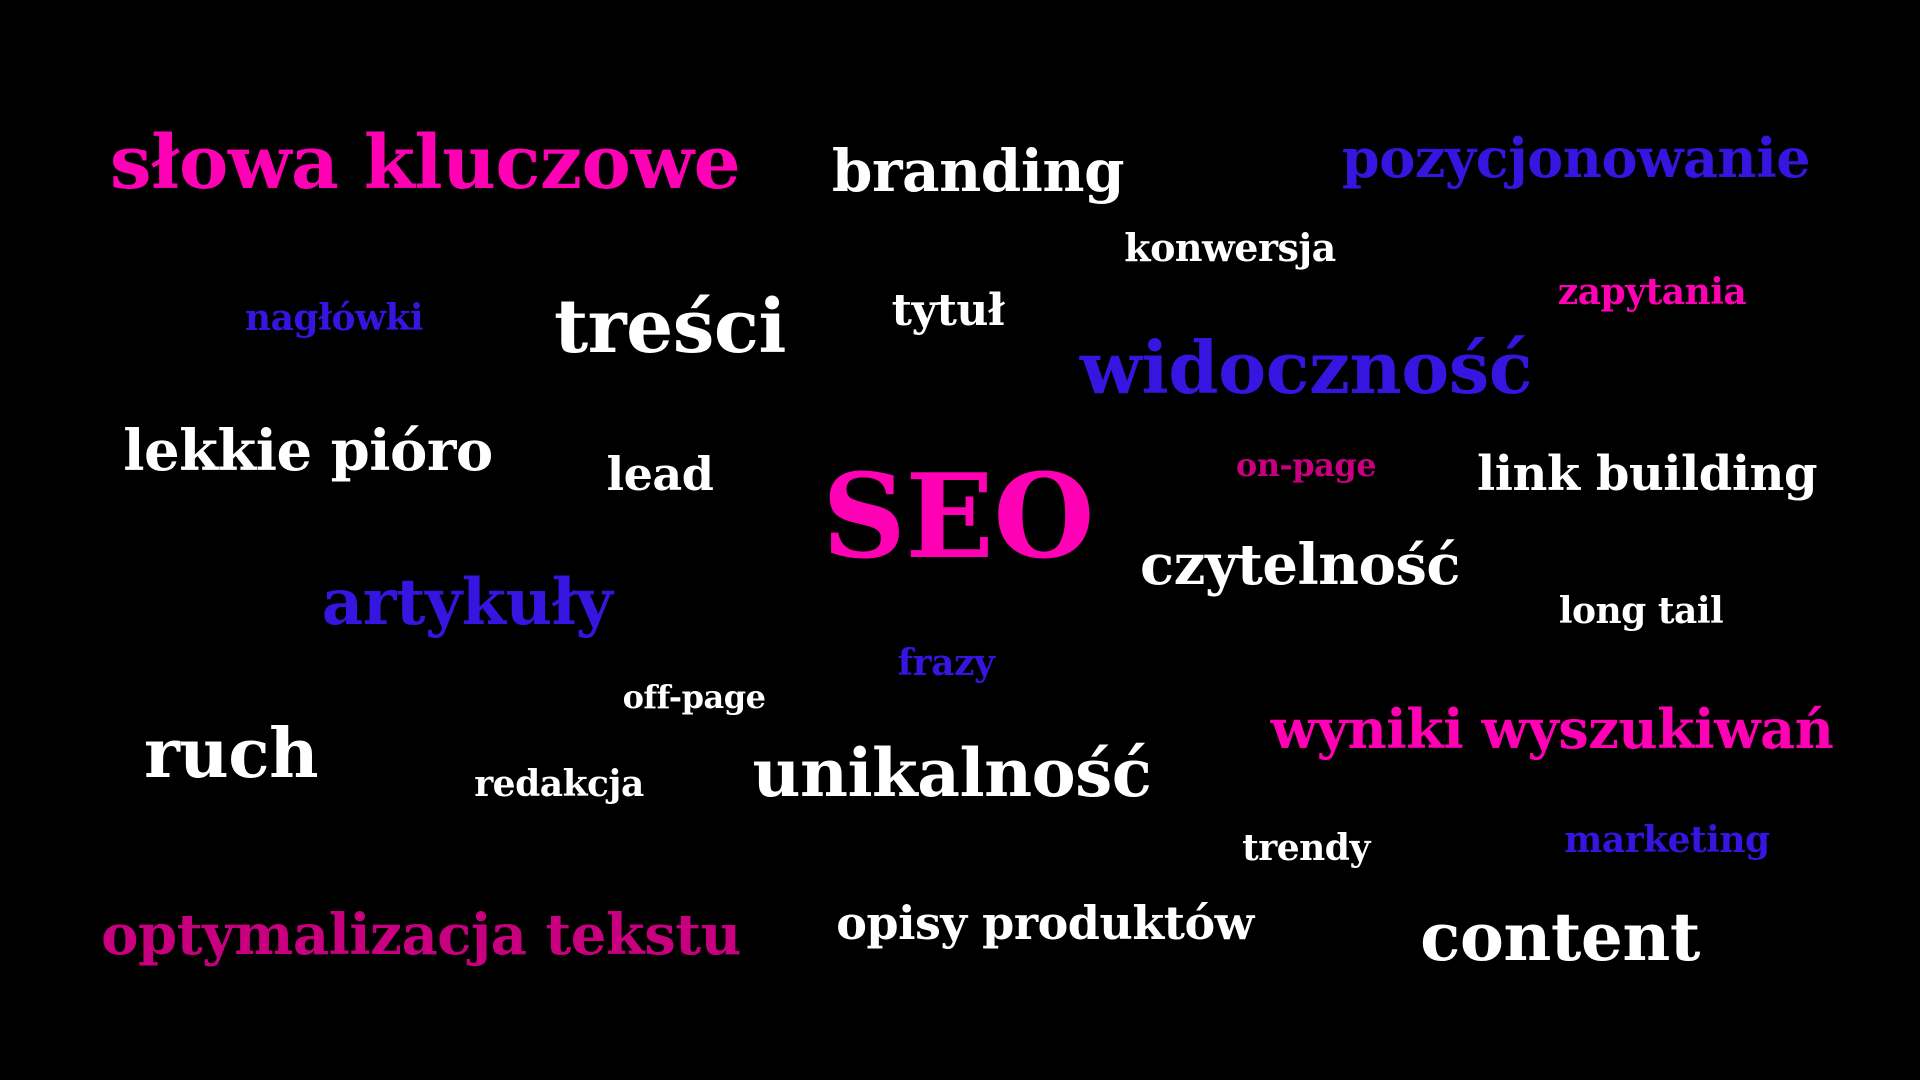 The image size is (1920, 1080). Describe the element at coordinates (1230, 247) in the screenshot. I see `word-konwersja: konwersja` at that location.